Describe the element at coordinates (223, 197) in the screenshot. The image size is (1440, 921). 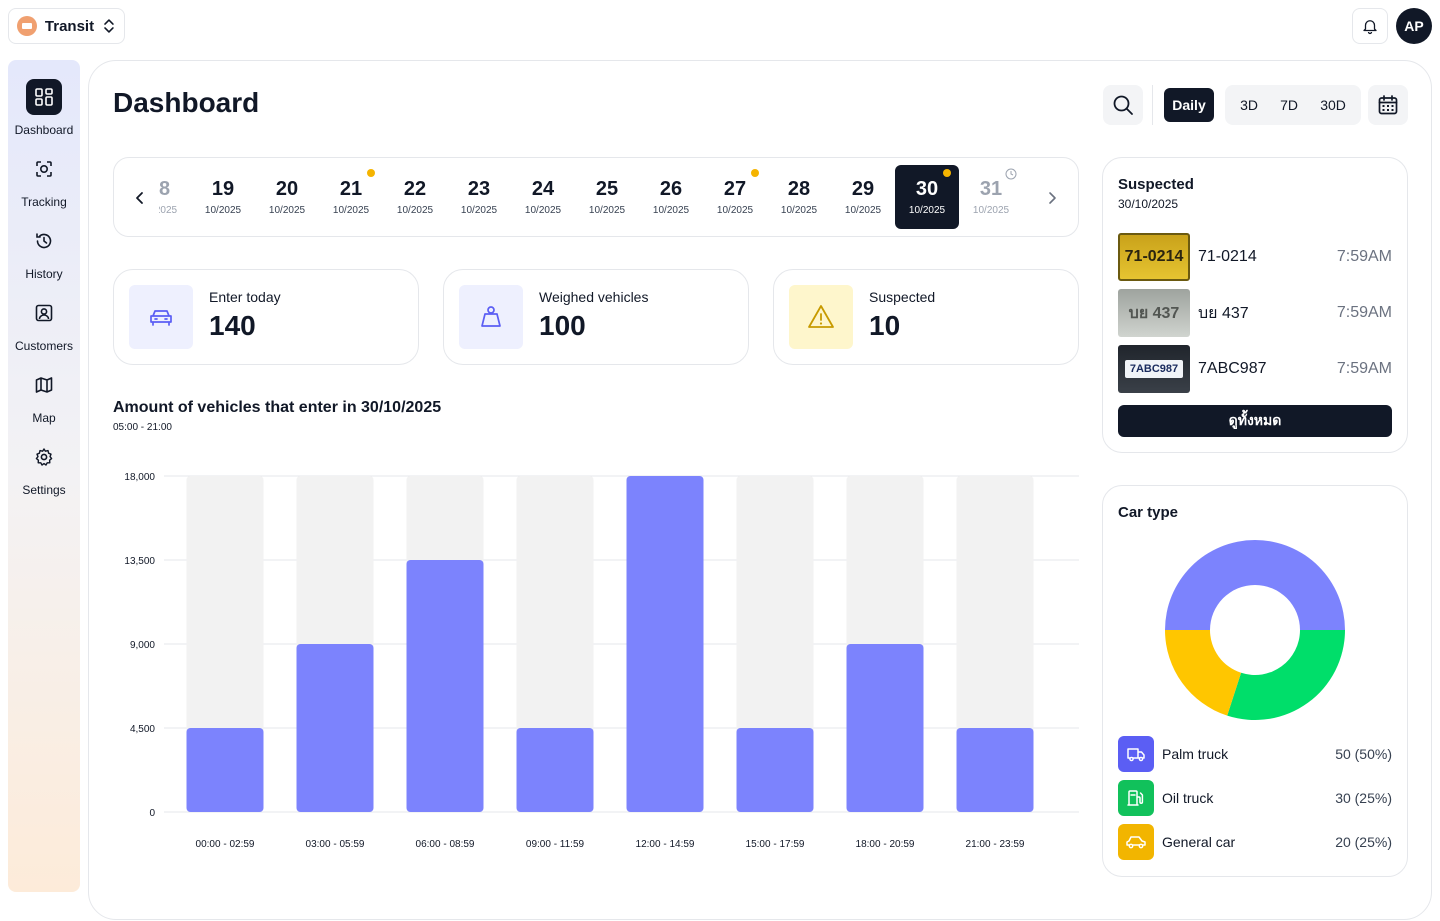
I see `date-day-19: 19 10/2025` at that location.